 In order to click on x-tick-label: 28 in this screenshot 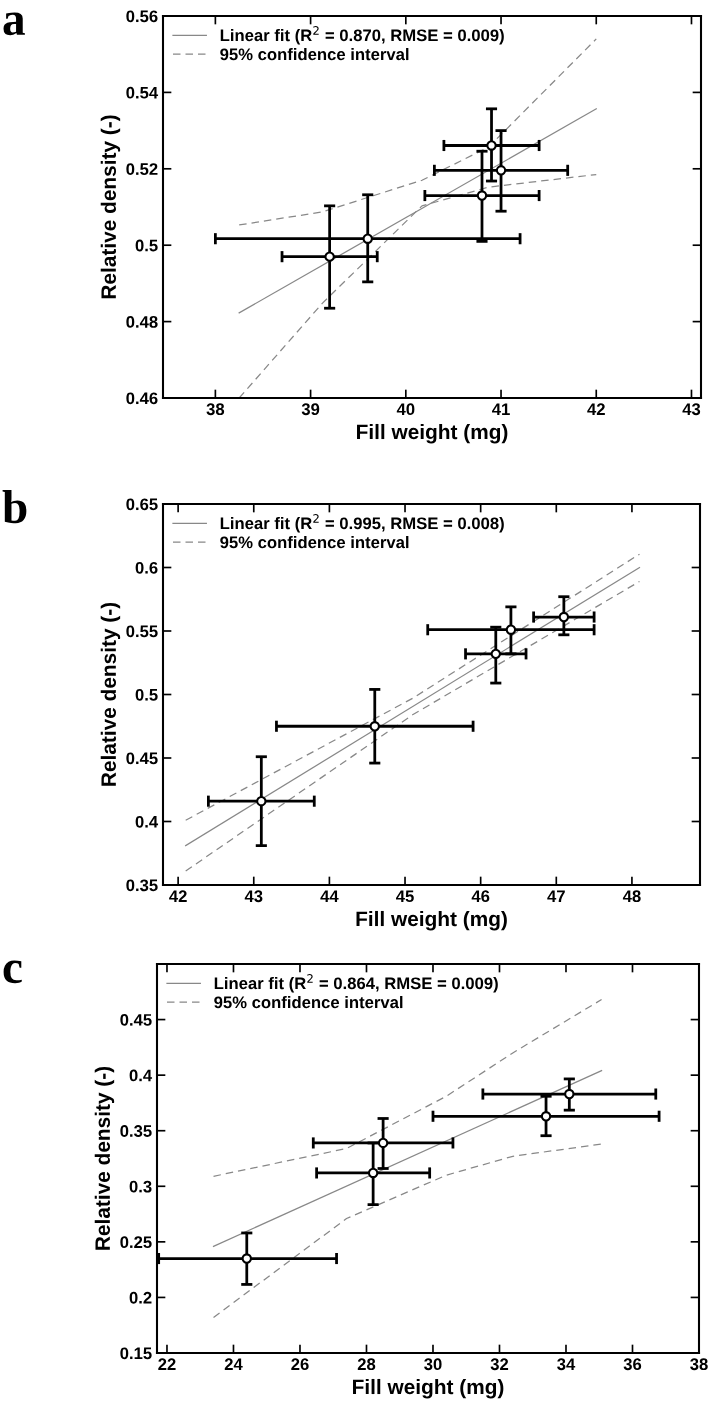, I will do `click(366, 1364)`.